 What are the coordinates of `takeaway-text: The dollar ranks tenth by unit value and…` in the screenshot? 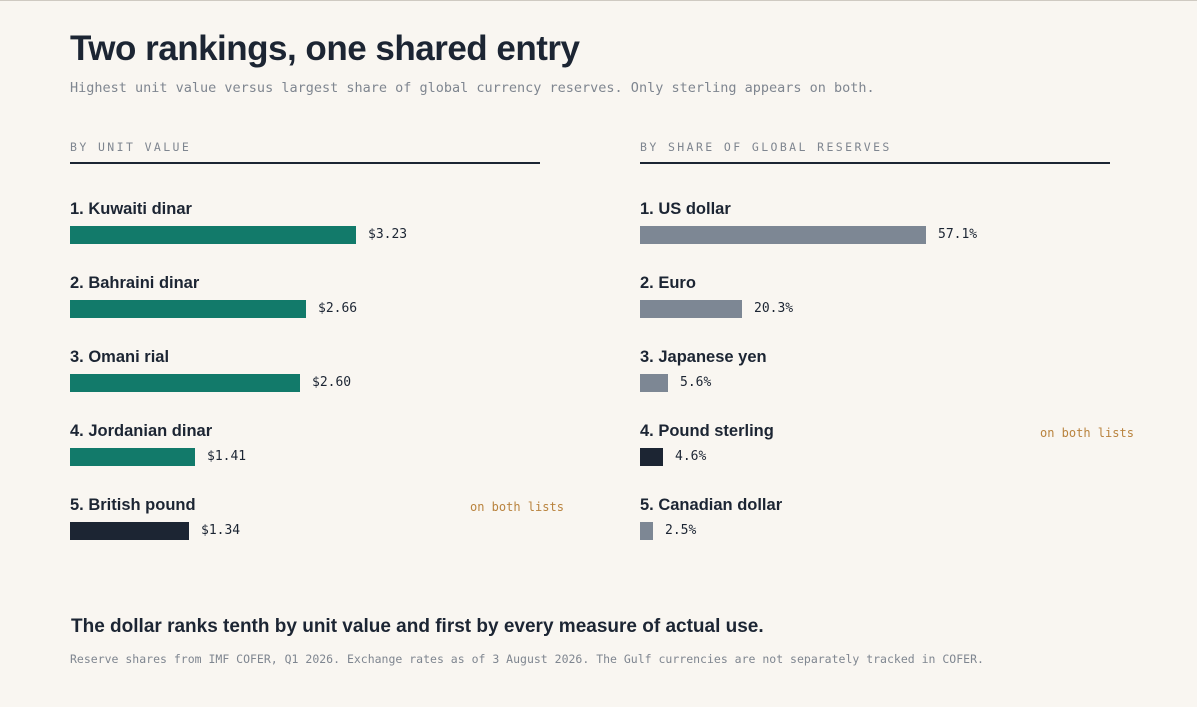 It's located at (417, 626).